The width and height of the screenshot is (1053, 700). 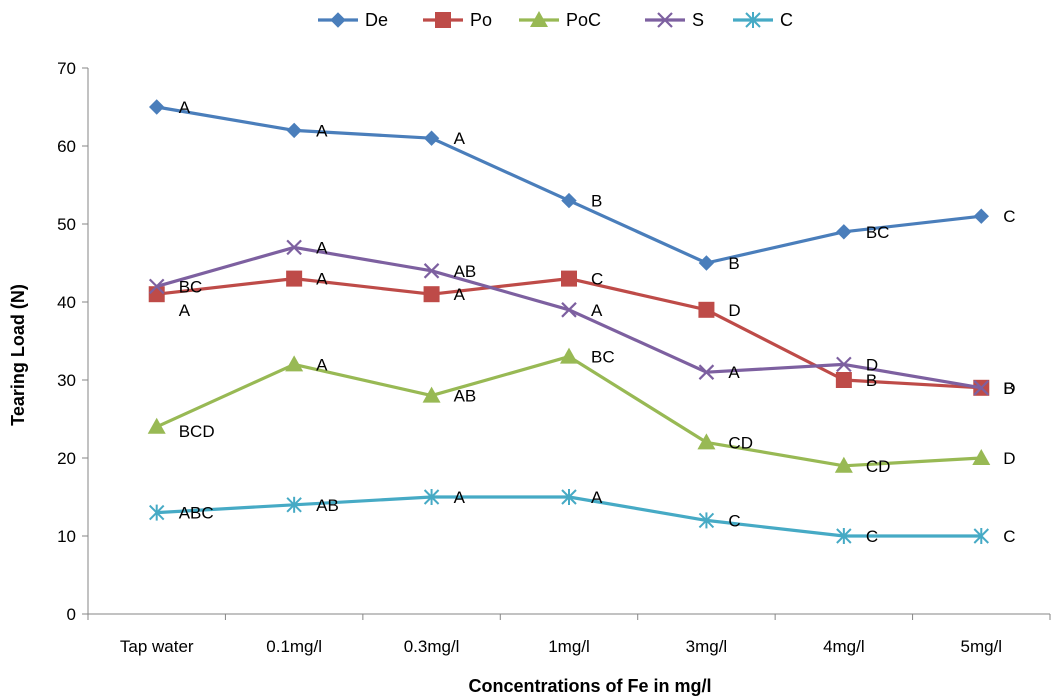 I want to click on legend-item-c: C, so click(x=763, y=20).